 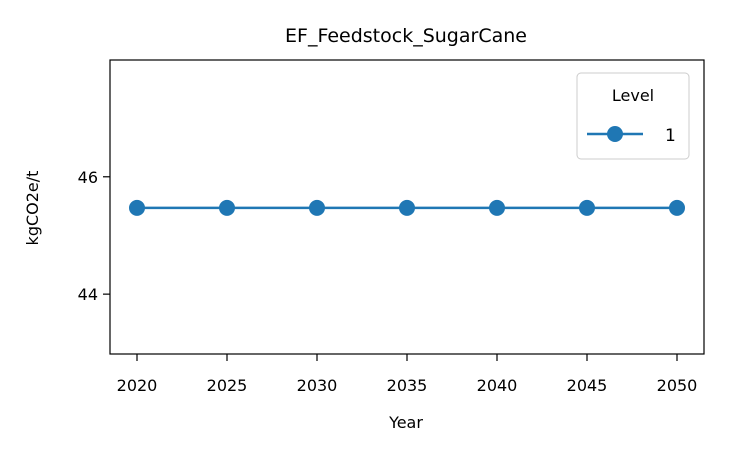 I want to click on legend-box, so click(x=633, y=116).